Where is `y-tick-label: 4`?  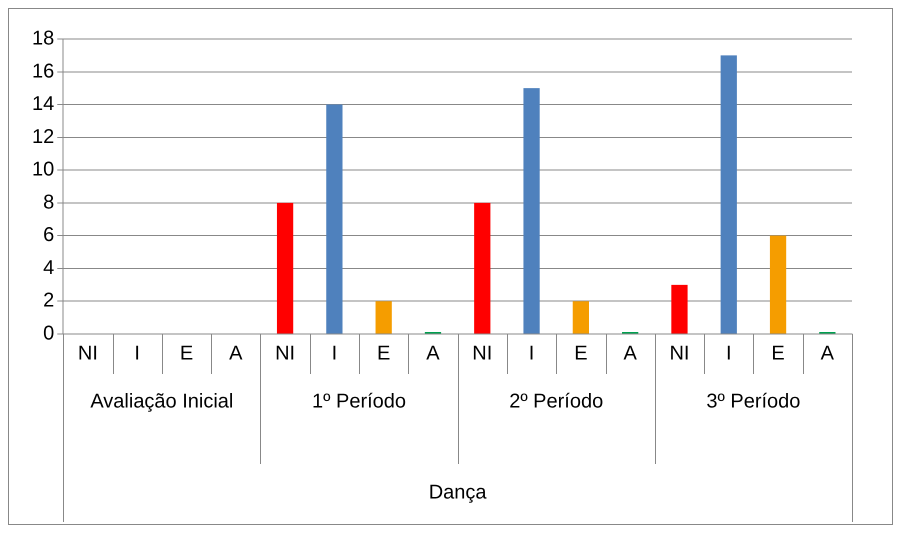
y-tick-label: 4 is located at coordinates (48, 267).